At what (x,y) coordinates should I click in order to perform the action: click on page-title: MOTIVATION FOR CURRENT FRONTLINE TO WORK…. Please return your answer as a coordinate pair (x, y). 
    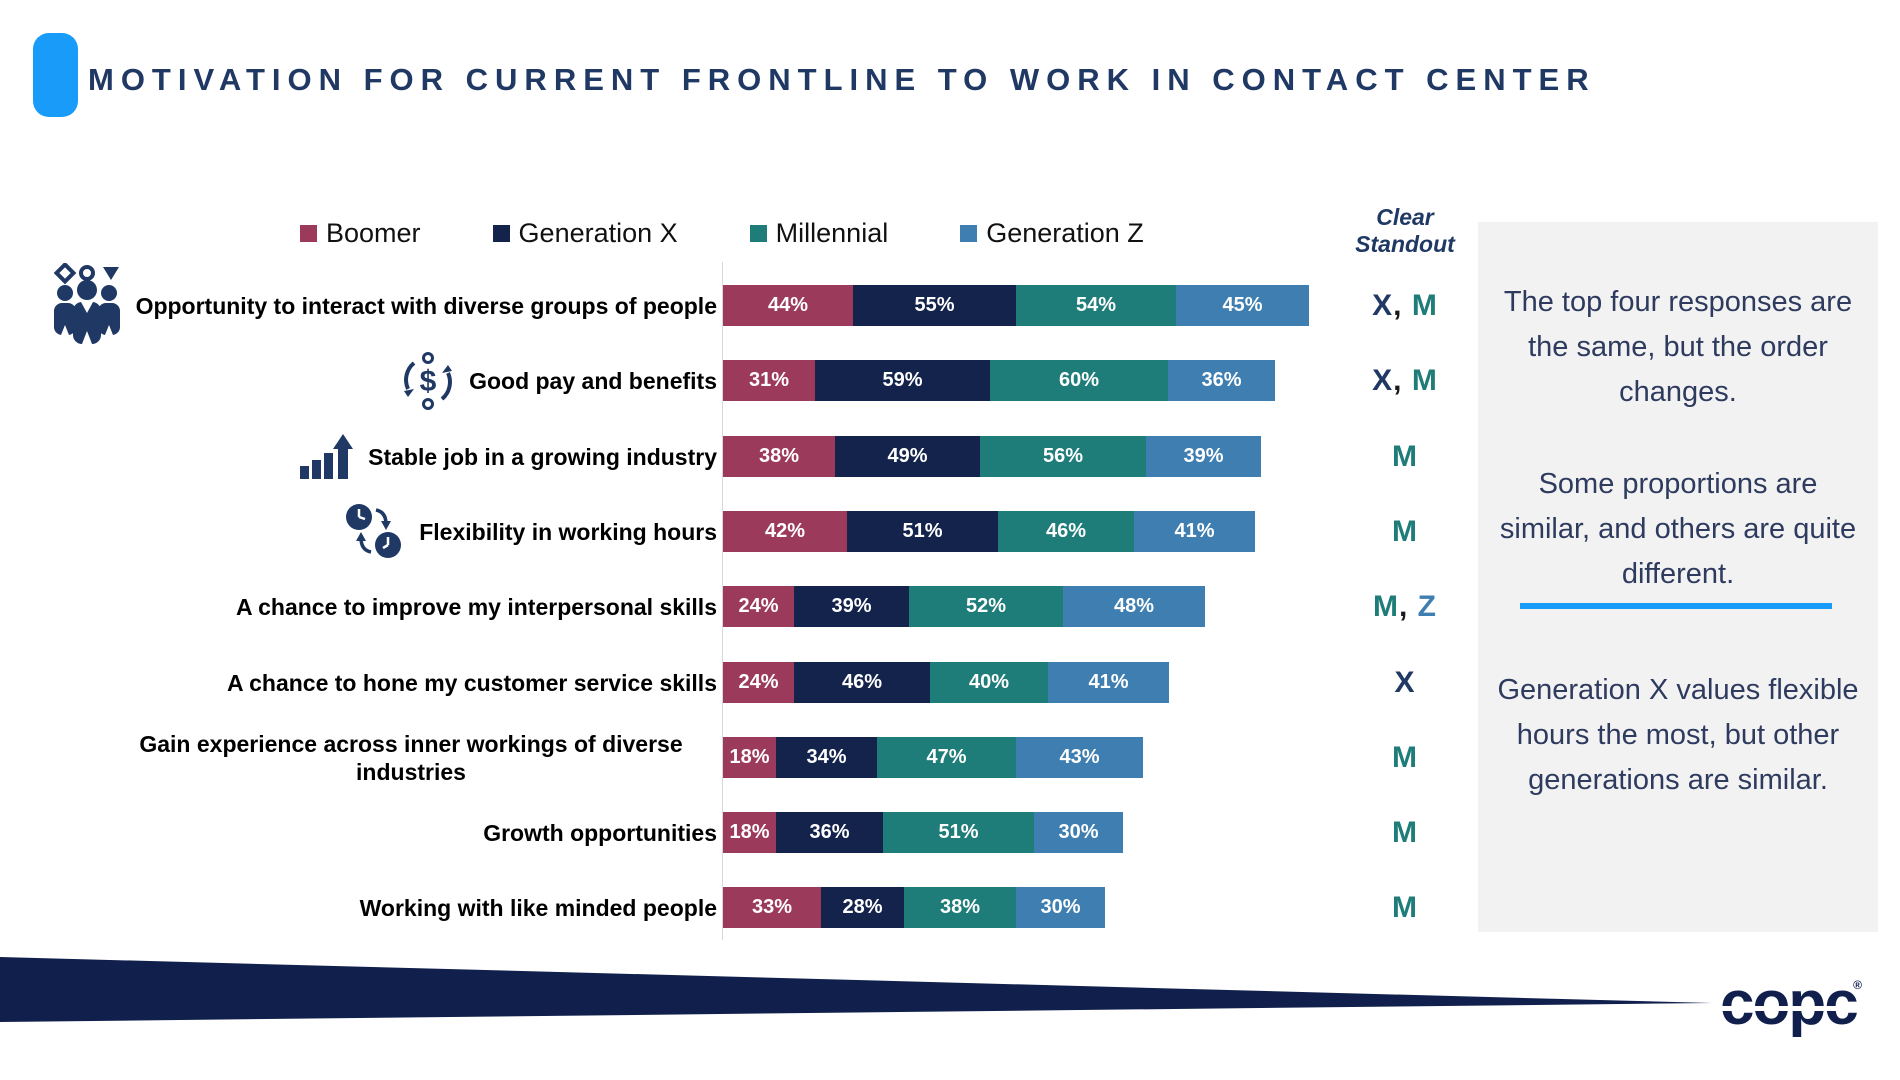
    Looking at the image, I should click on (842, 79).